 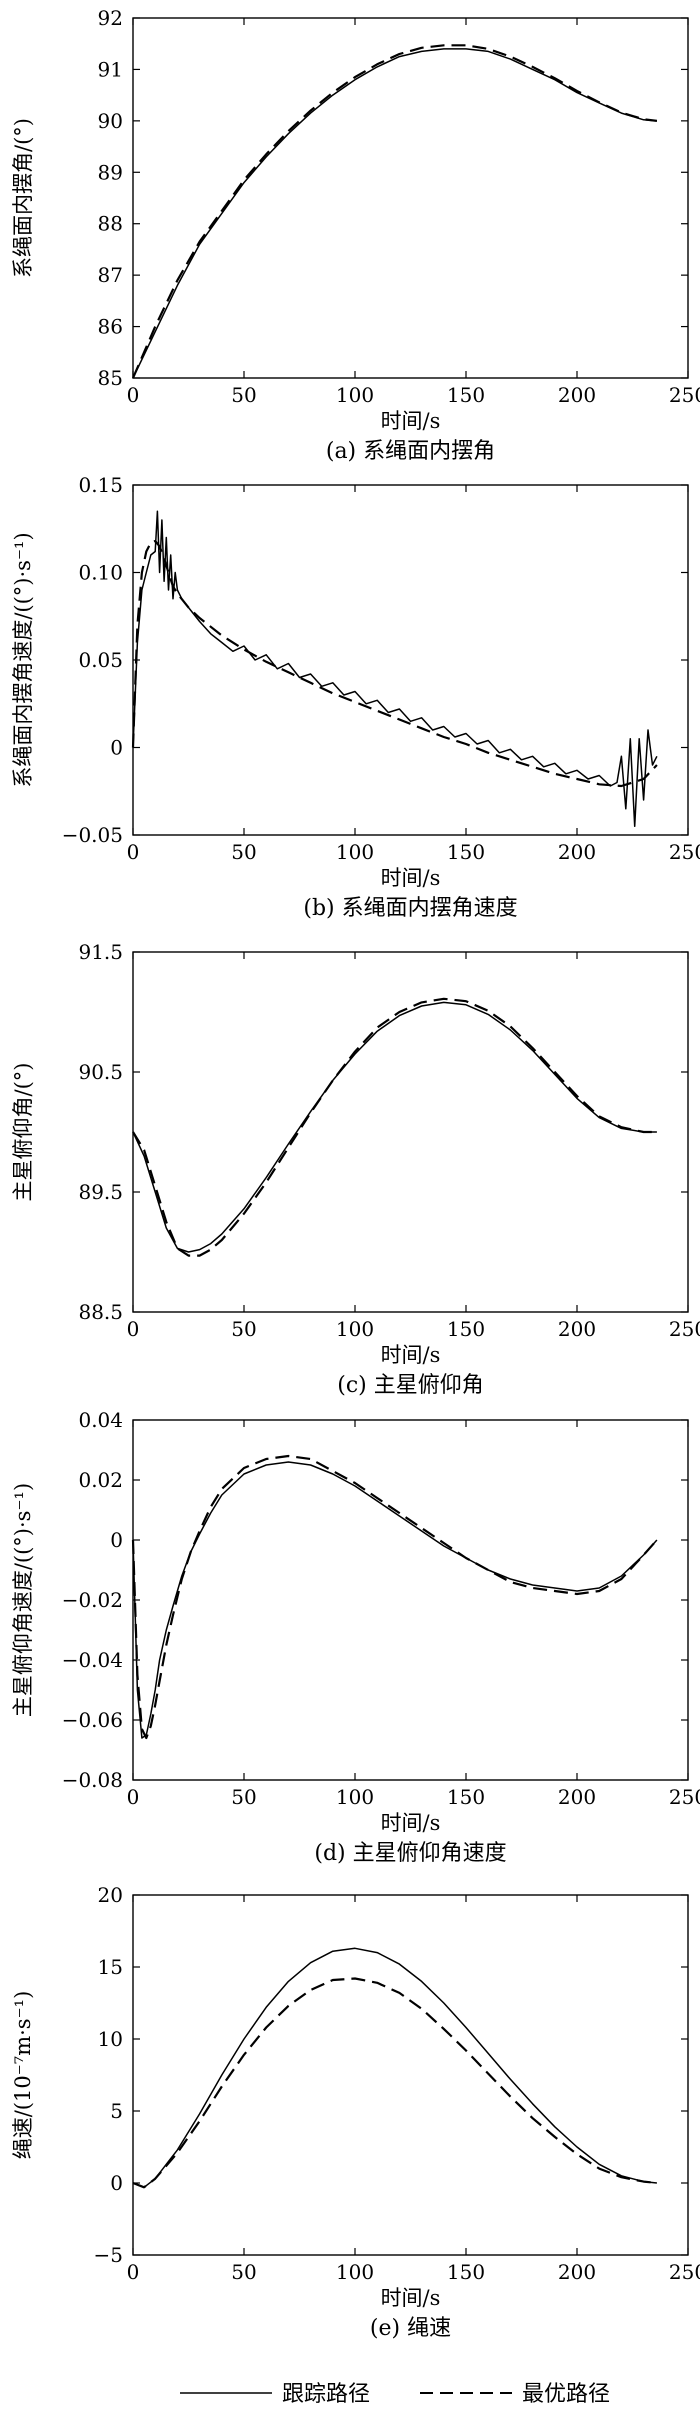 I want to click on y-tick-label: −0.04, so click(x=92, y=1660).